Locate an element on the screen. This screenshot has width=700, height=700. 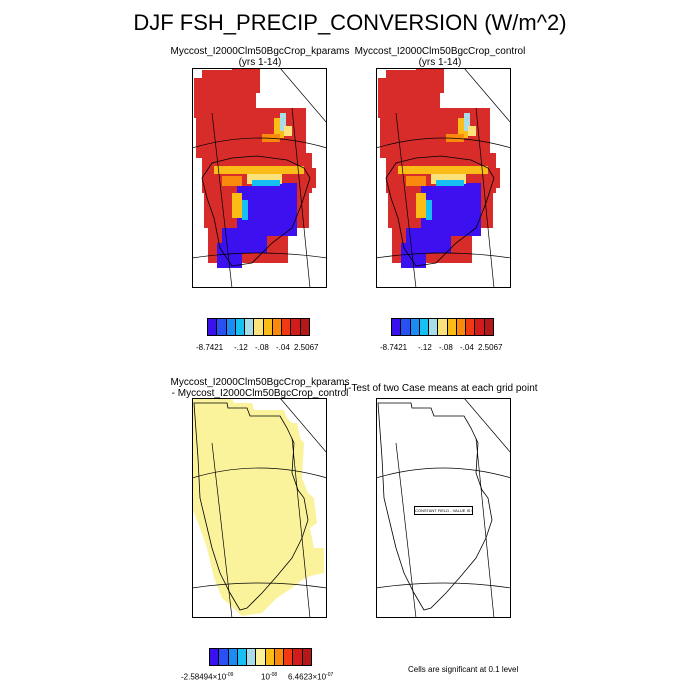
panel-title-line2: - Myccost_I2000Clm50BgcCrop_control is located at coordinates (260, 393).